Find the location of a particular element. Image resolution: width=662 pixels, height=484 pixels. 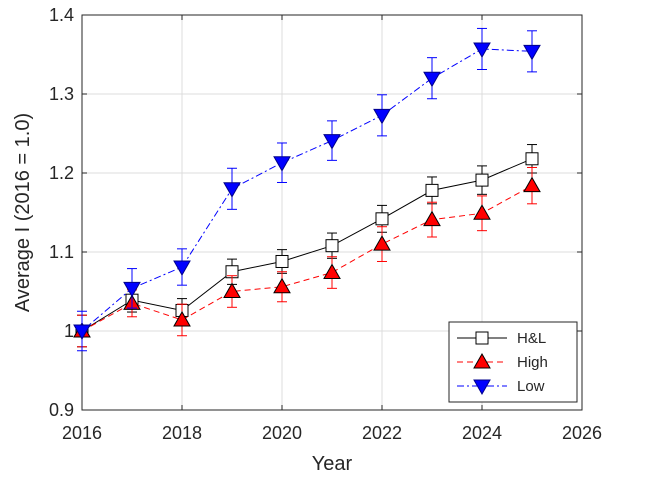

legend-label: H&L is located at coordinates (531, 338).